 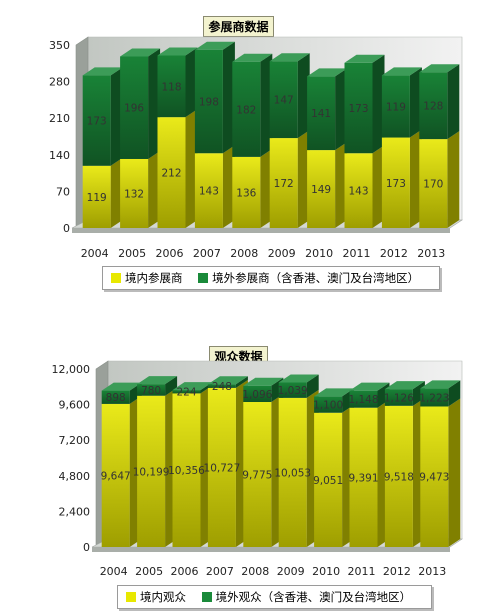 I want to click on data-label: 9,647, so click(x=116, y=476).